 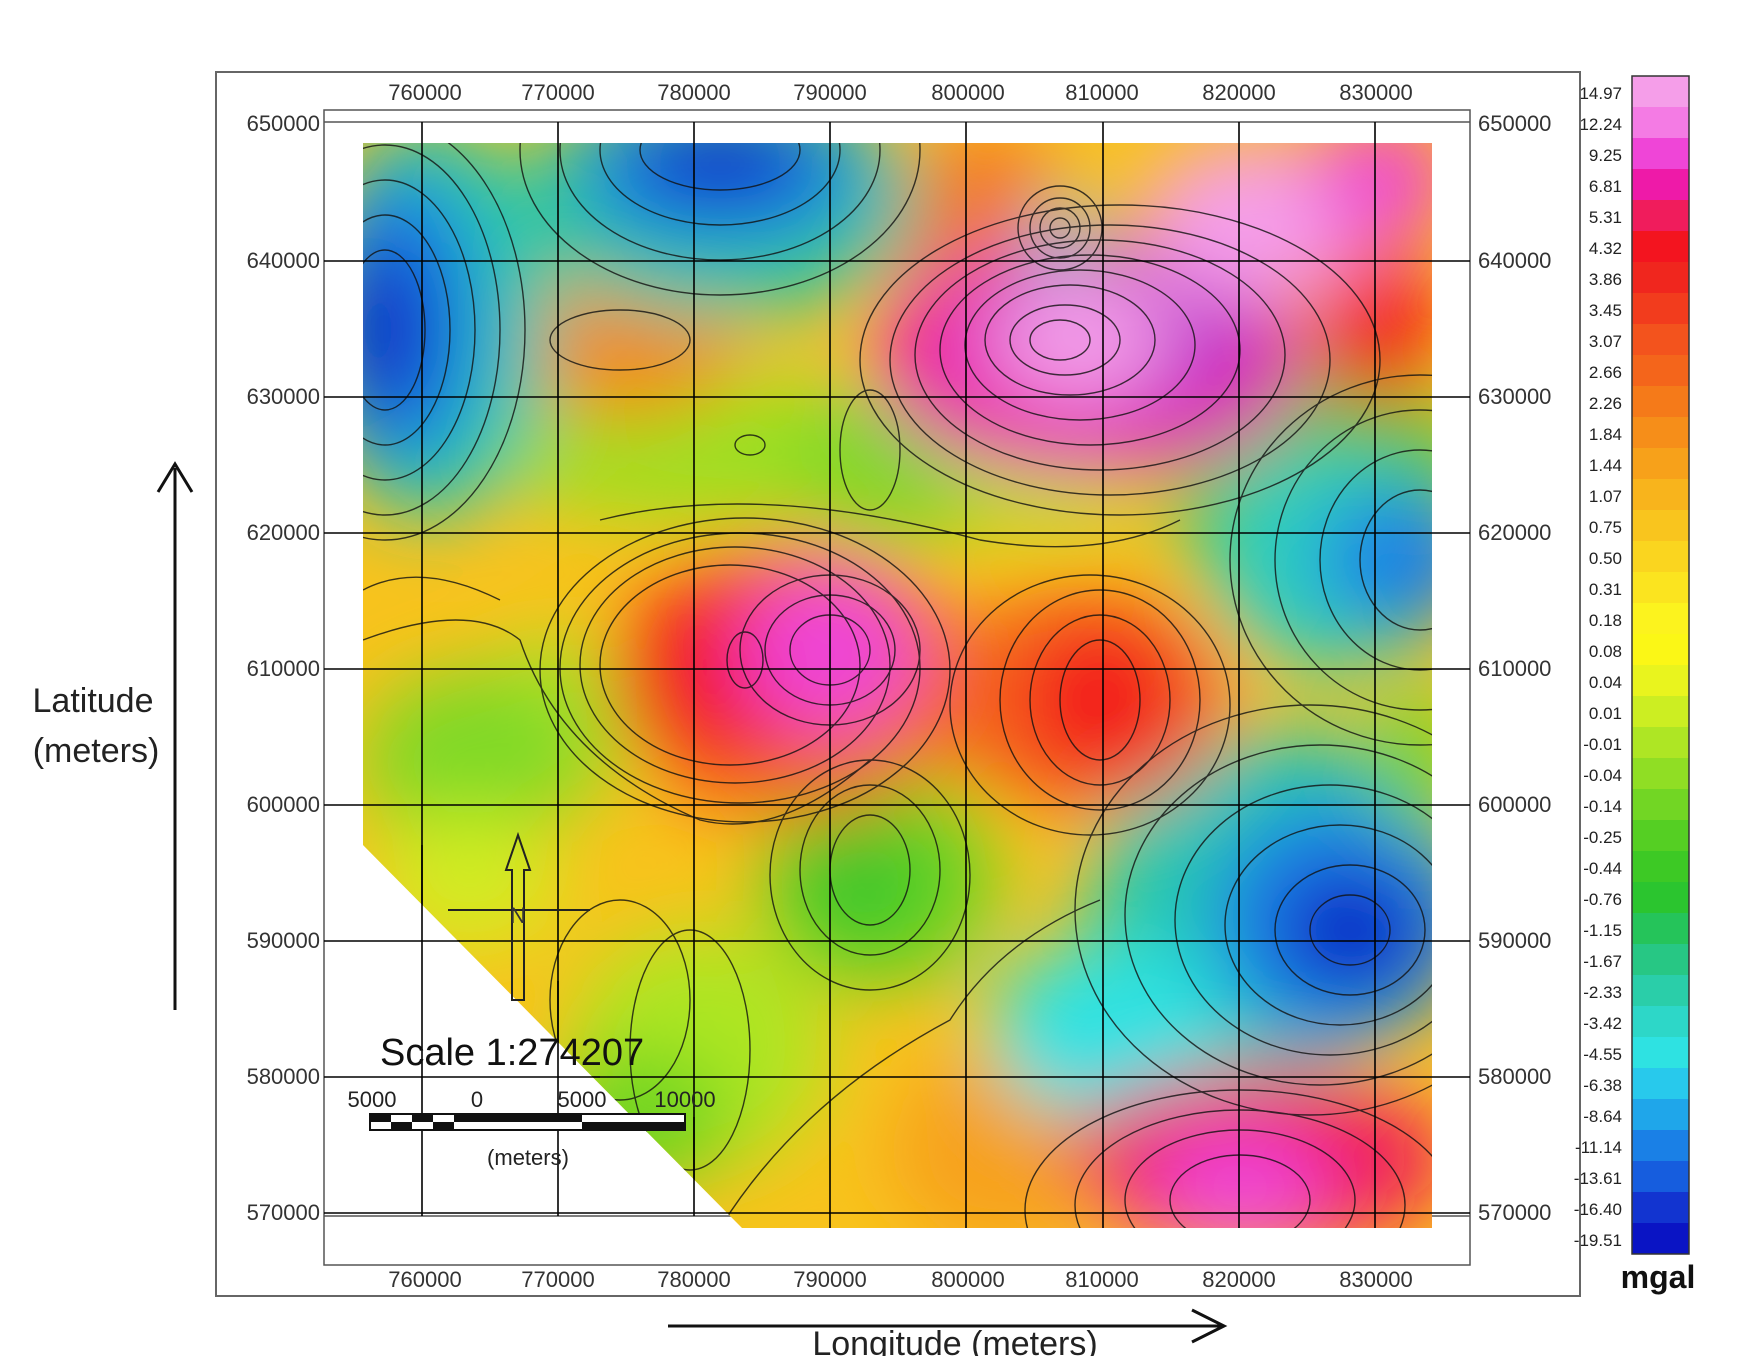 What do you see at coordinates (1101, 92) in the screenshot?
I see `x-tick-top: 810000` at bounding box center [1101, 92].